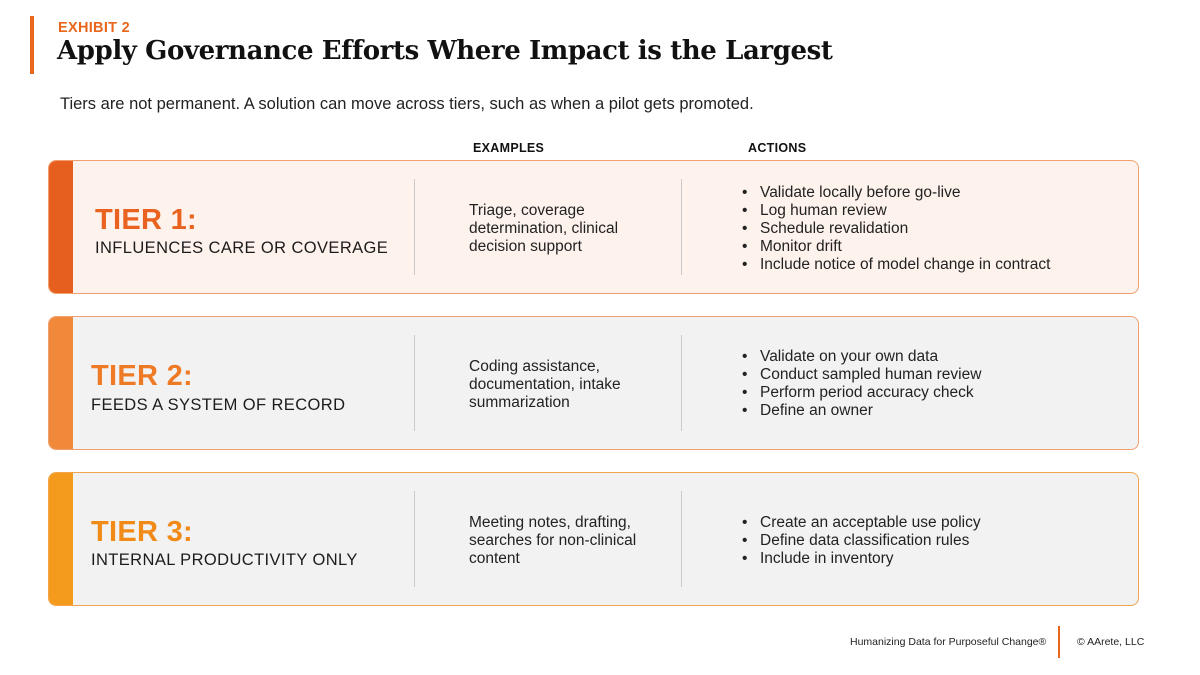  Describe the element at coordinates (1059, 642) in the screenshot. I see `footer-divider` at that location.